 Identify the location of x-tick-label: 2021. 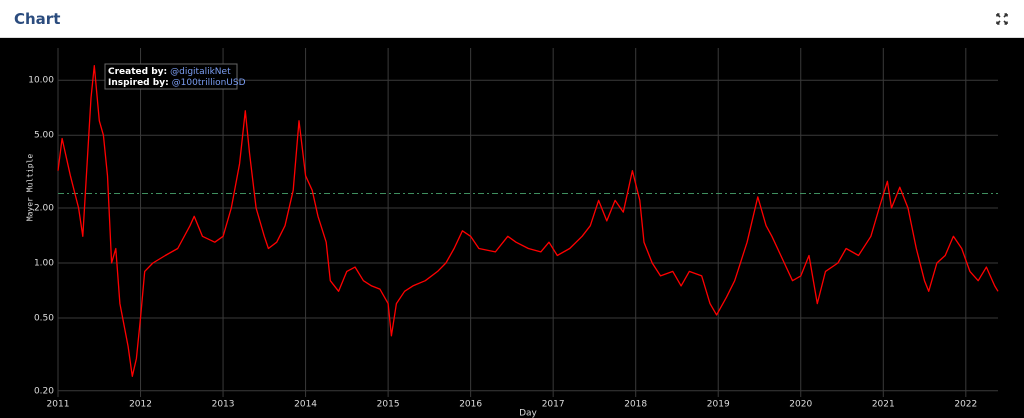
(883, 405).